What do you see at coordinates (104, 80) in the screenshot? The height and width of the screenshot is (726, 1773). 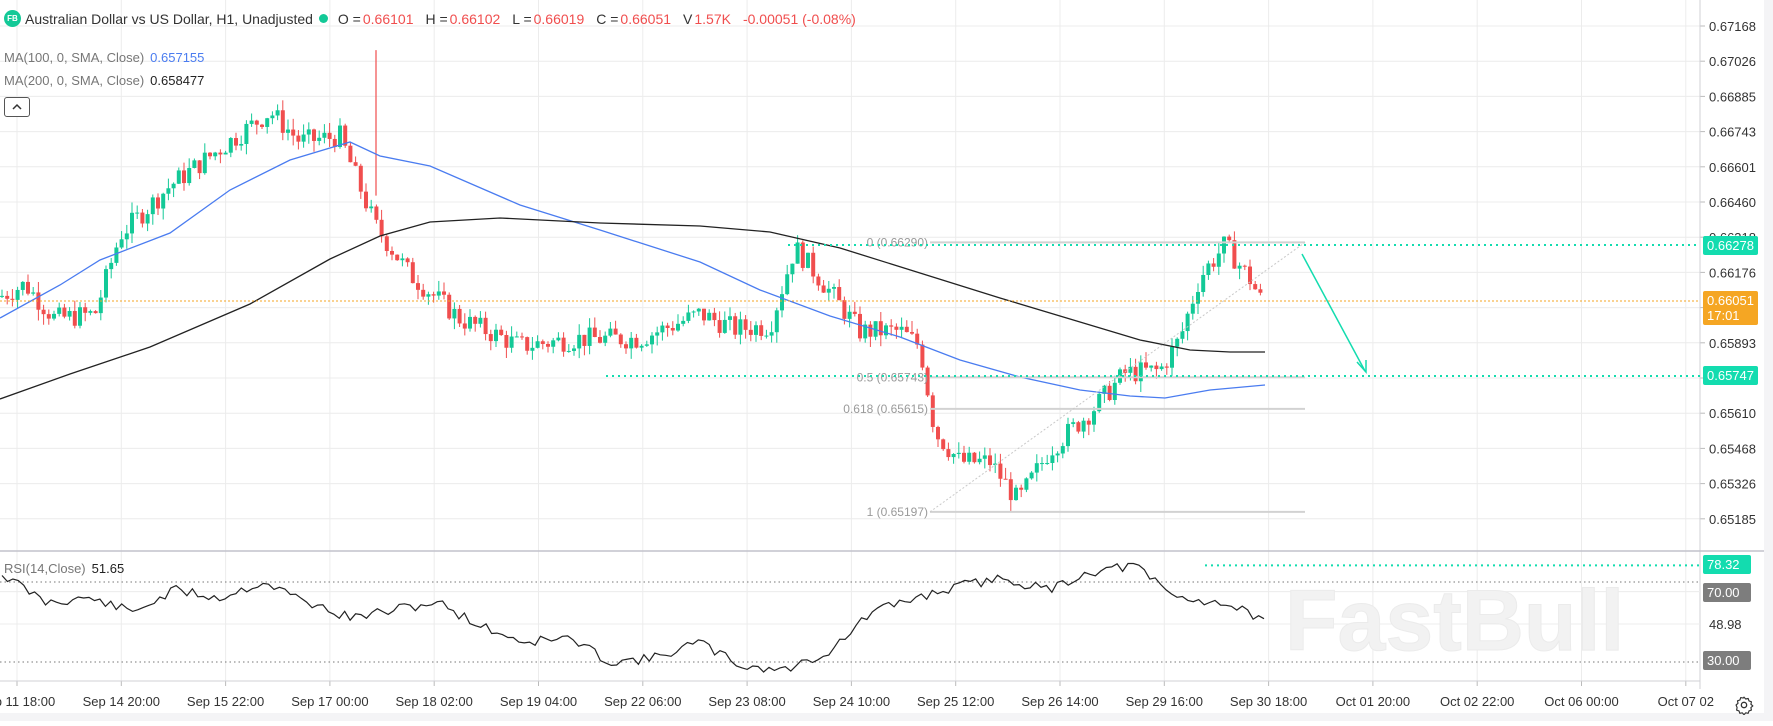 I see `ma200-legend: MA(200, 0, SMA, Close) 0.658477` at bounding box center [104, 80].